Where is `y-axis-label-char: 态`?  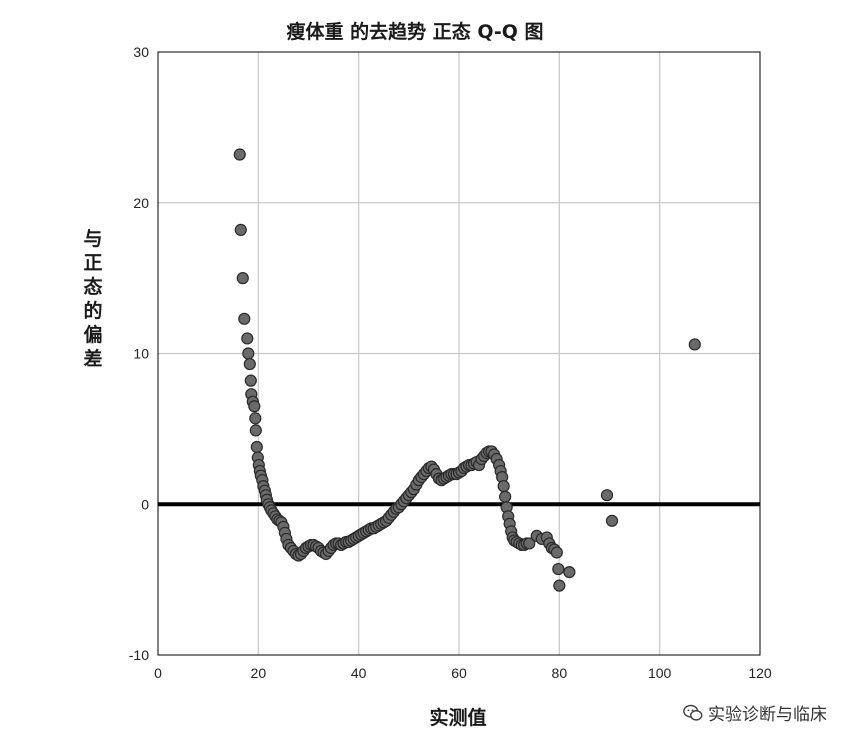
y-axis-label-char: 态 is located at coordinates (92, 286).